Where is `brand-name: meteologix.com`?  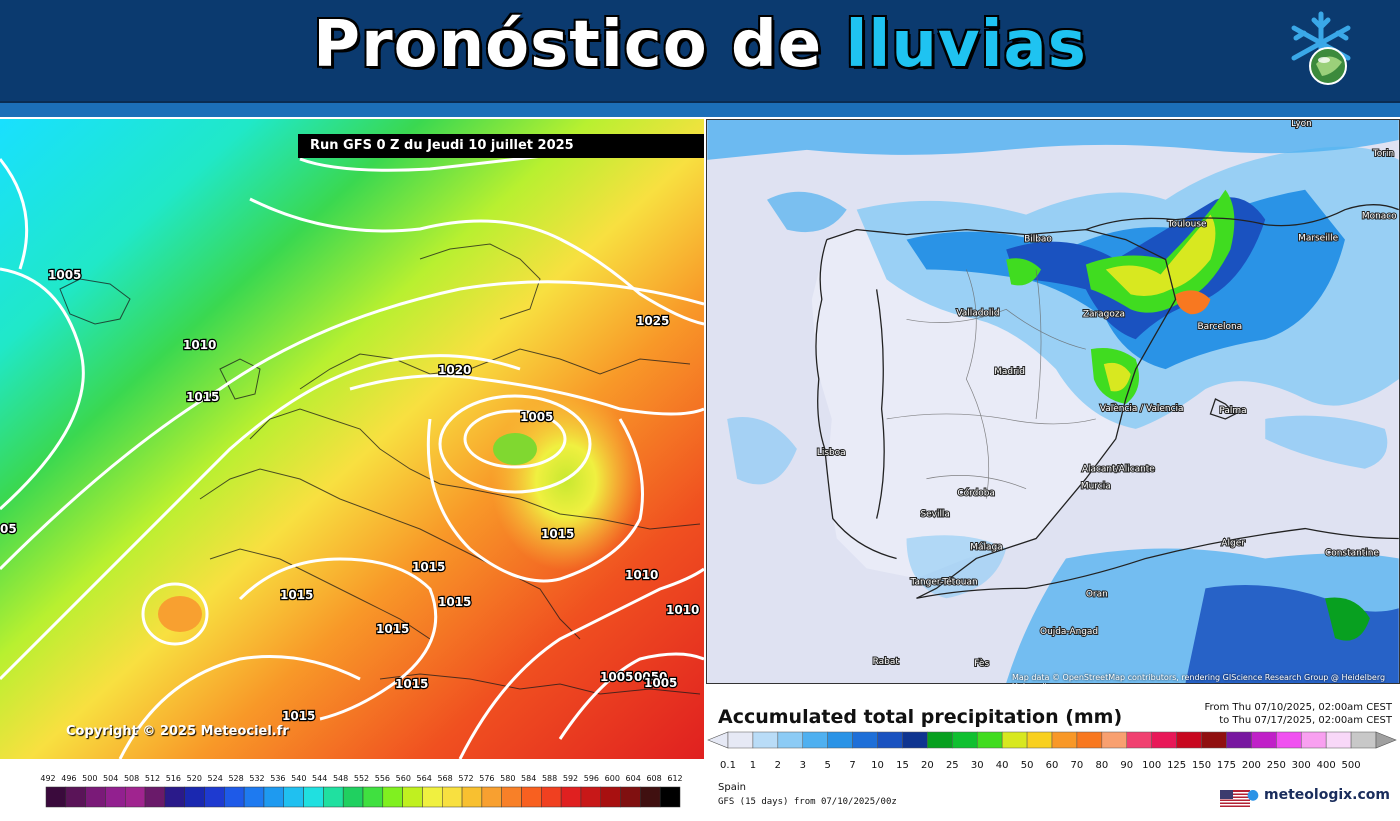
brand-name: meteologix.com is located at coordinates (1327, 795).